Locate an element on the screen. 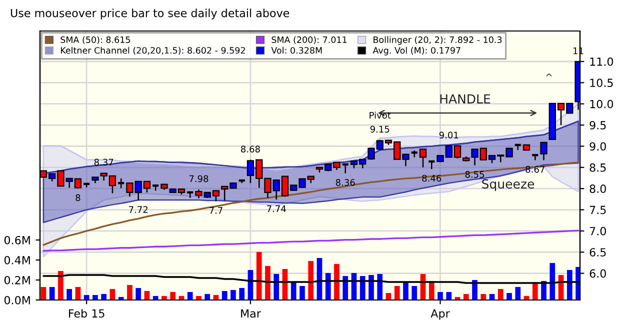 This screenshot has height=326, width=620. y-tick-label: 9.0 is located at coordinates (598, 146).